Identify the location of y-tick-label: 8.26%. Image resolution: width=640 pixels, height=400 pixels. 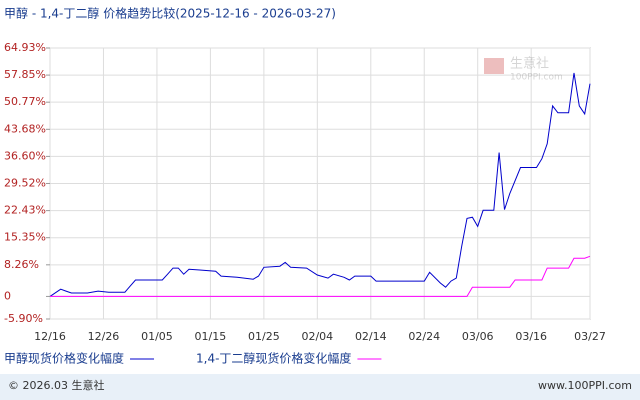
(21, 264).